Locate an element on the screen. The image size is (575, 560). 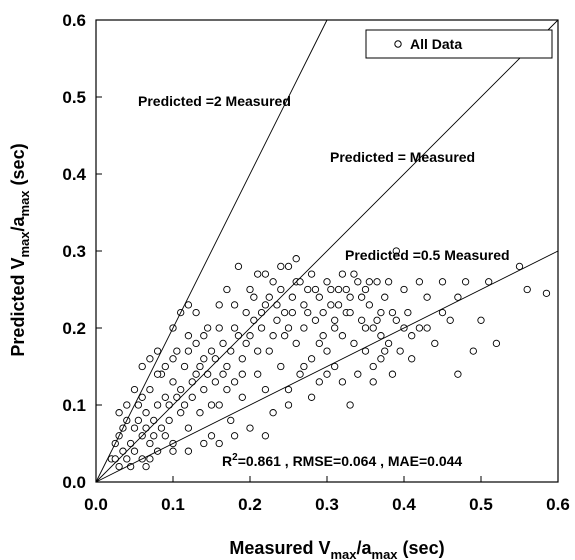
ref-label-half: Predicted =0.5 Measured is located at coordinates (427, 255).